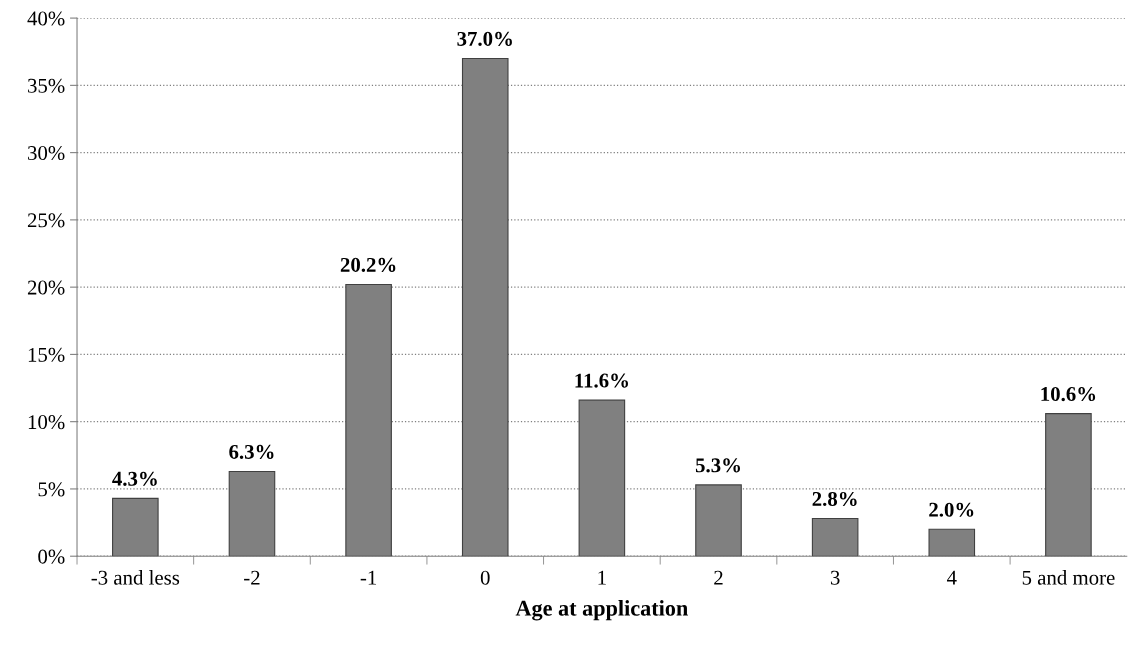  I want to click on y-tick-label: 5%, so click(51, 489).